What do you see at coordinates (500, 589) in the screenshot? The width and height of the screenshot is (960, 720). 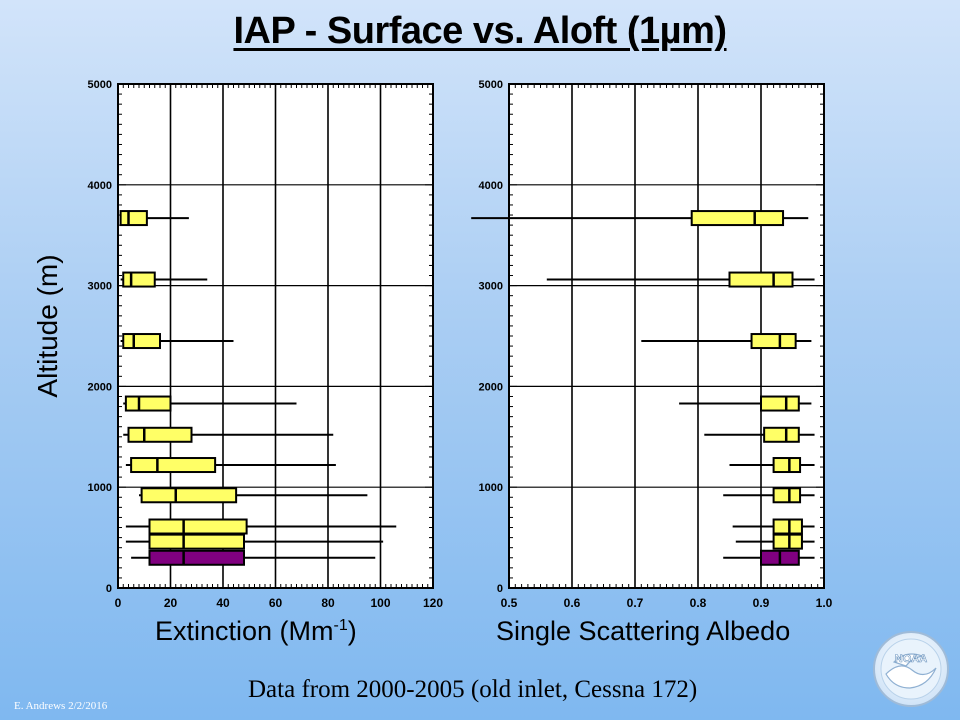 I see `albedo-y-tick-label: 0` at bounding box center [500, 589].